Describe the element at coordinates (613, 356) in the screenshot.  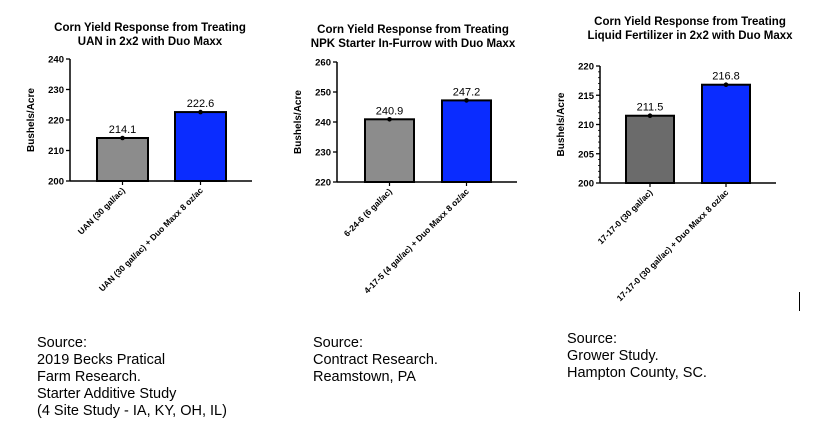
I see `source-line: Grower Study.` at that location.